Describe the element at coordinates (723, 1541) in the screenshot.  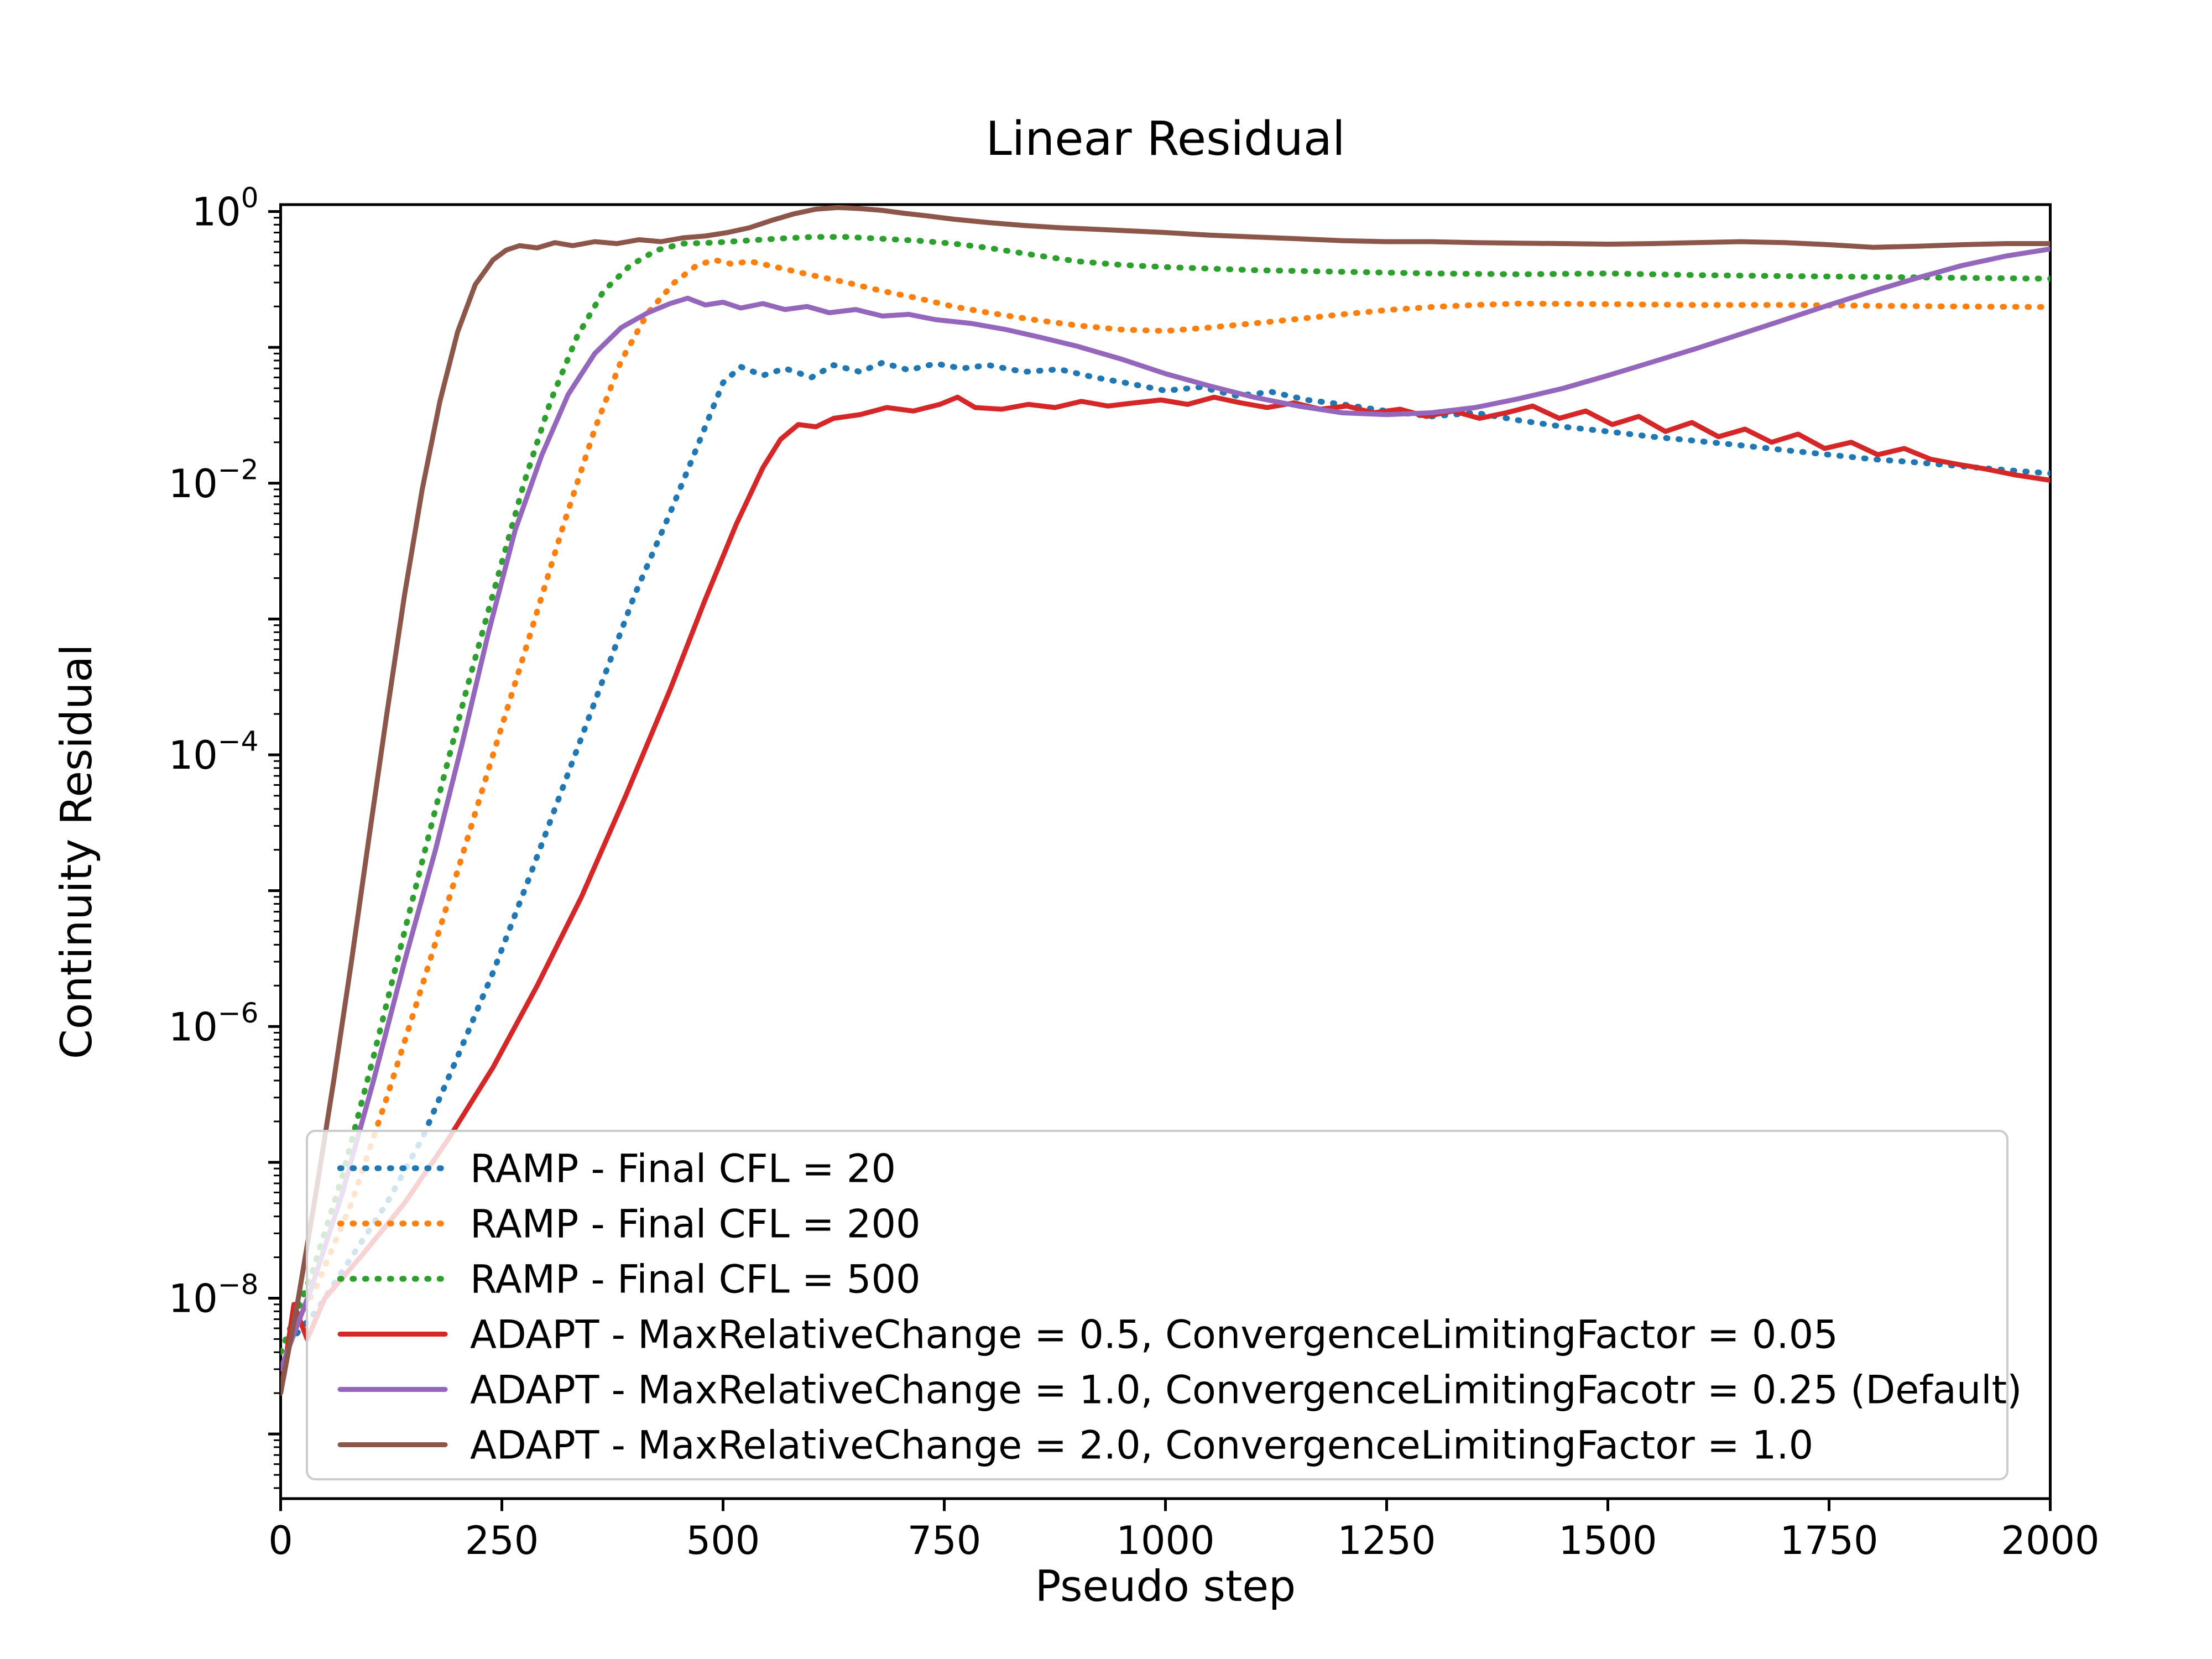
I see `x-tick-label: 500` at that location.